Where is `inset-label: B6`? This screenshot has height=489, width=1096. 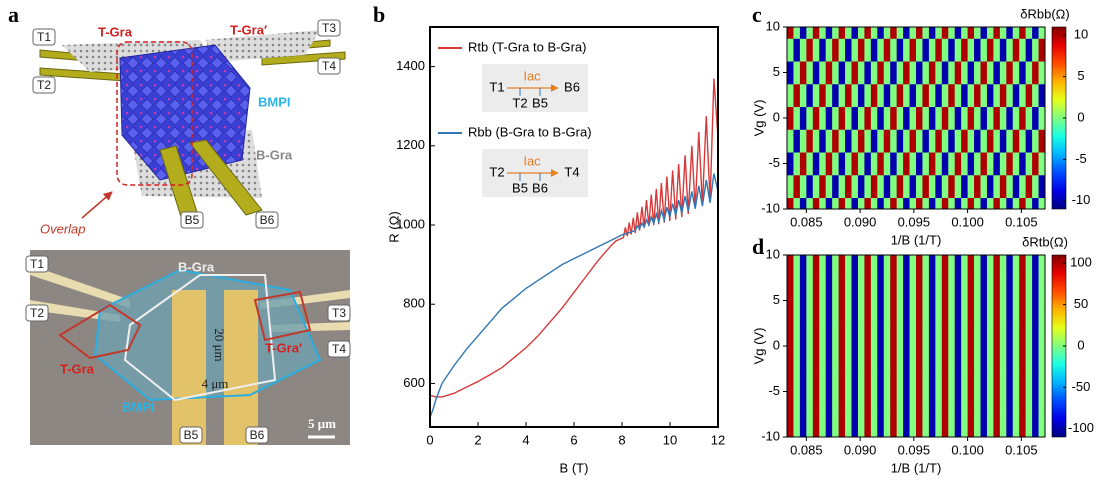 inset-label: B6 is located at coordinates (572, 86).